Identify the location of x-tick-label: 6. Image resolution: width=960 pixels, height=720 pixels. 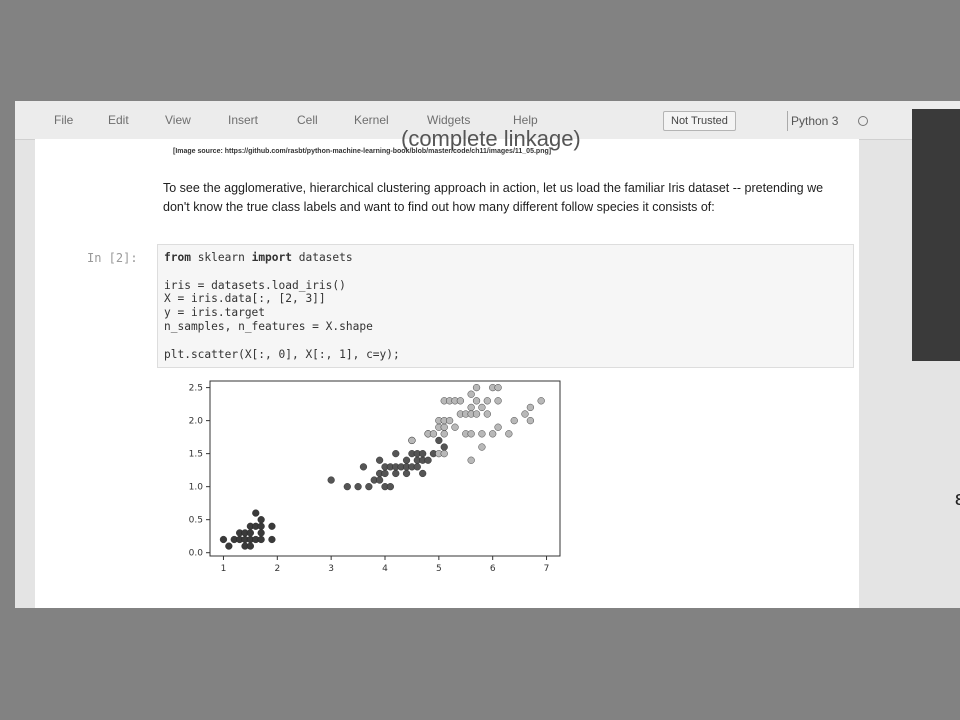
(493, 569).